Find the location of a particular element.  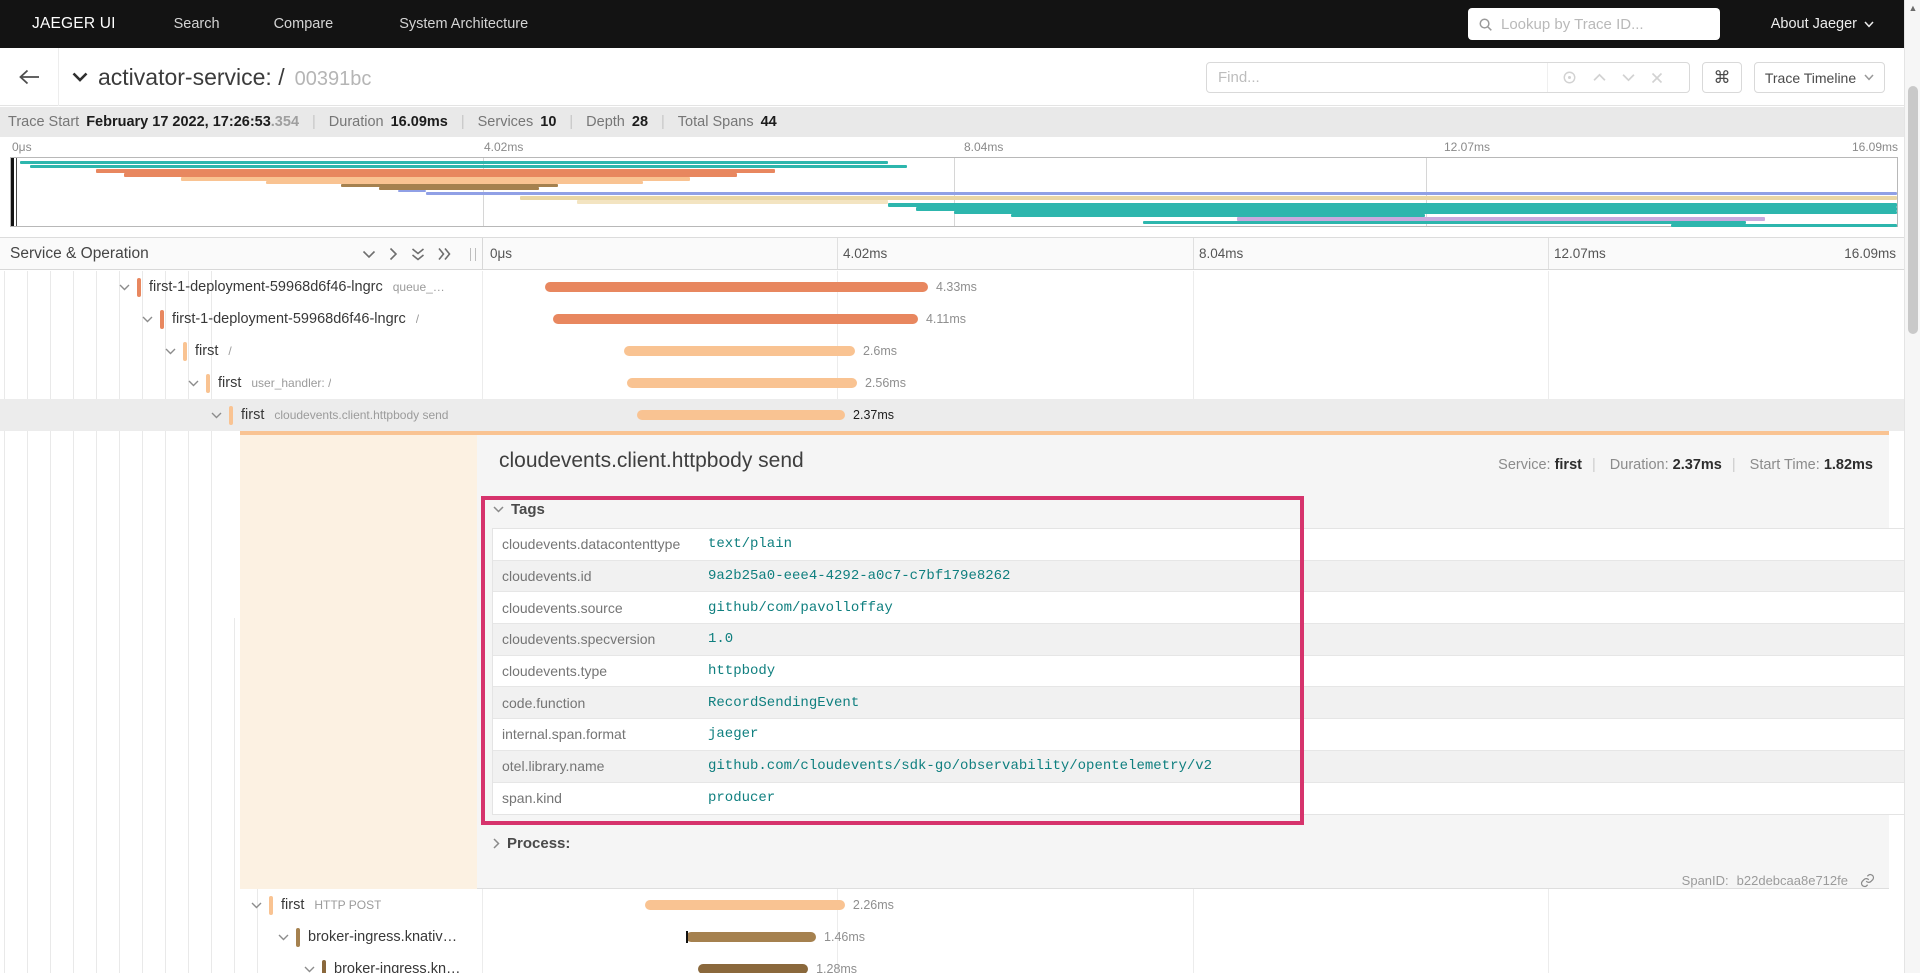

trace-id-search-input is located at coordinates (1605, 24).